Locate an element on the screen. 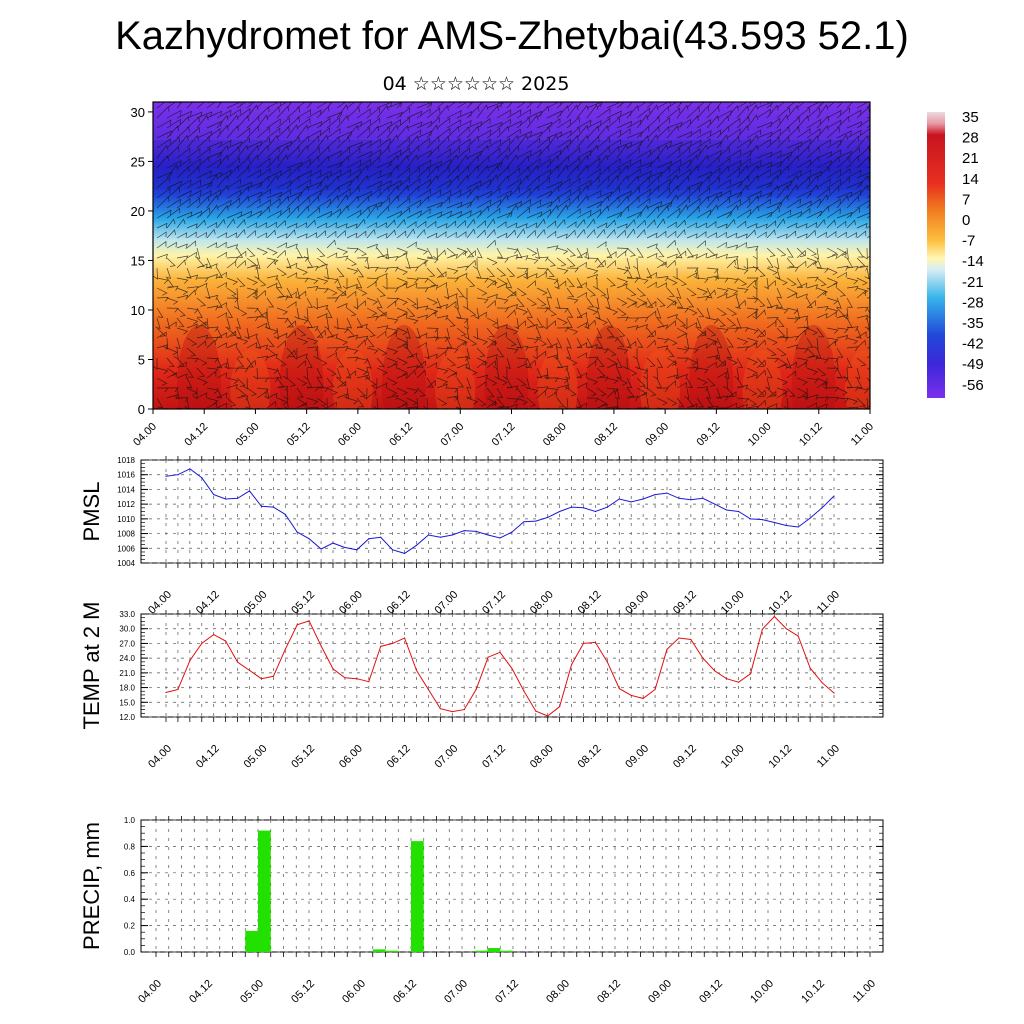  pmsl-y-tick-label: 1012 is located at coordinates (126, 504).